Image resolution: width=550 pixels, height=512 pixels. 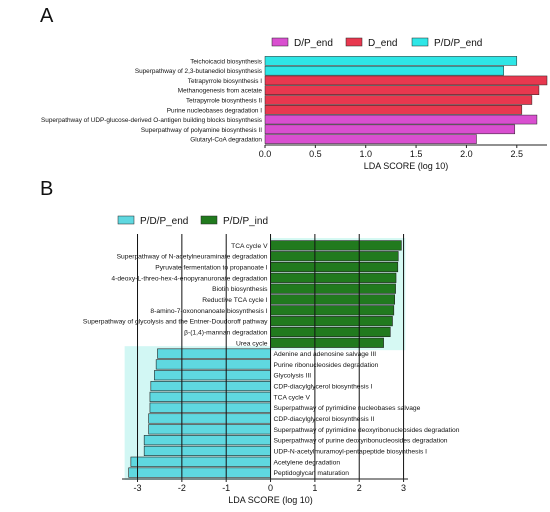 What do you see at coordinates (138, 488) in the screenshot?
I see `x-tick-label: -3` at bounding box center [138, 488].